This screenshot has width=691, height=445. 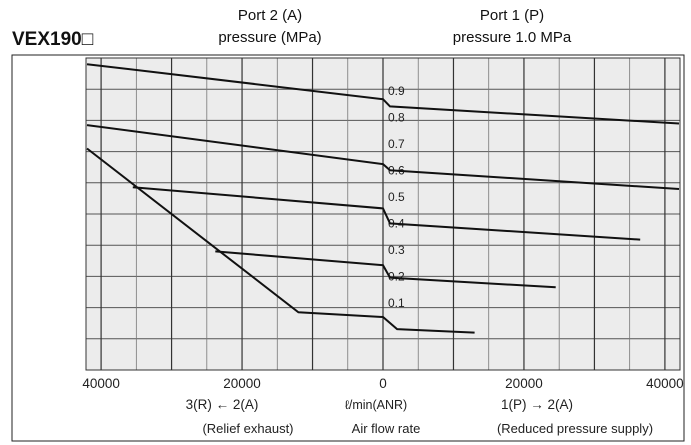 I want to click on x-axis-left-caption: (Relief exhaust), so click(x=247, y=428).